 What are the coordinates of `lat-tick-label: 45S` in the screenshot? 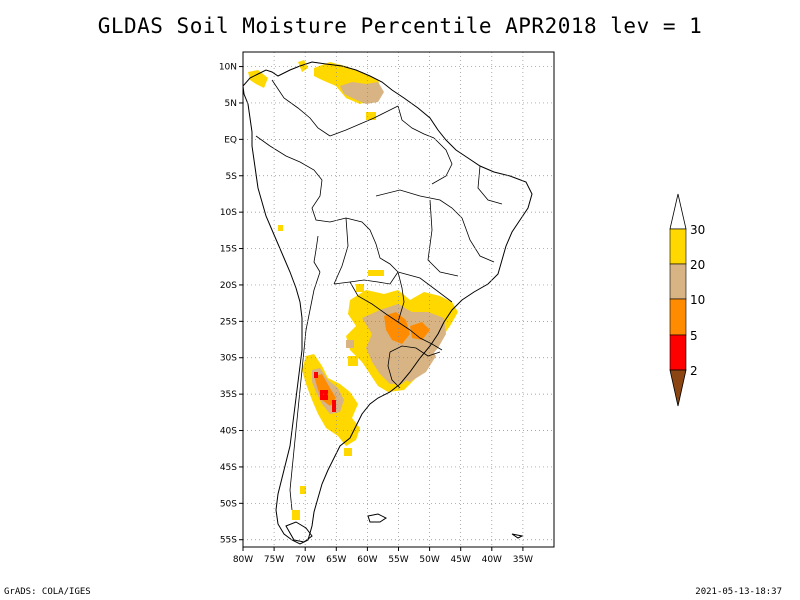 It's located at (228, 468).